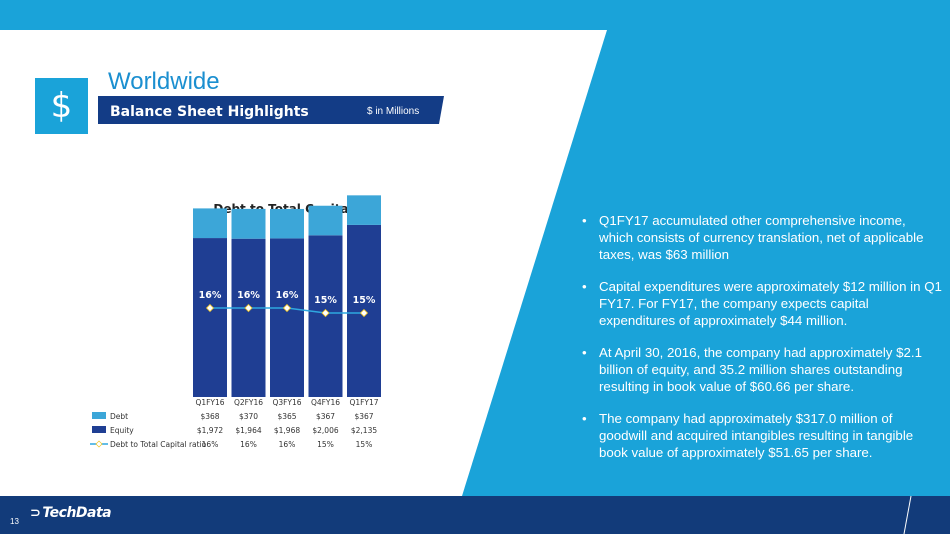 Image resolution: width=950 pixels, height=534 pixels. What do you see at coordinates (286, 402) in the screenshot?
I see `category-tick-label: Q3FY16` at bounding box center [286, 402].